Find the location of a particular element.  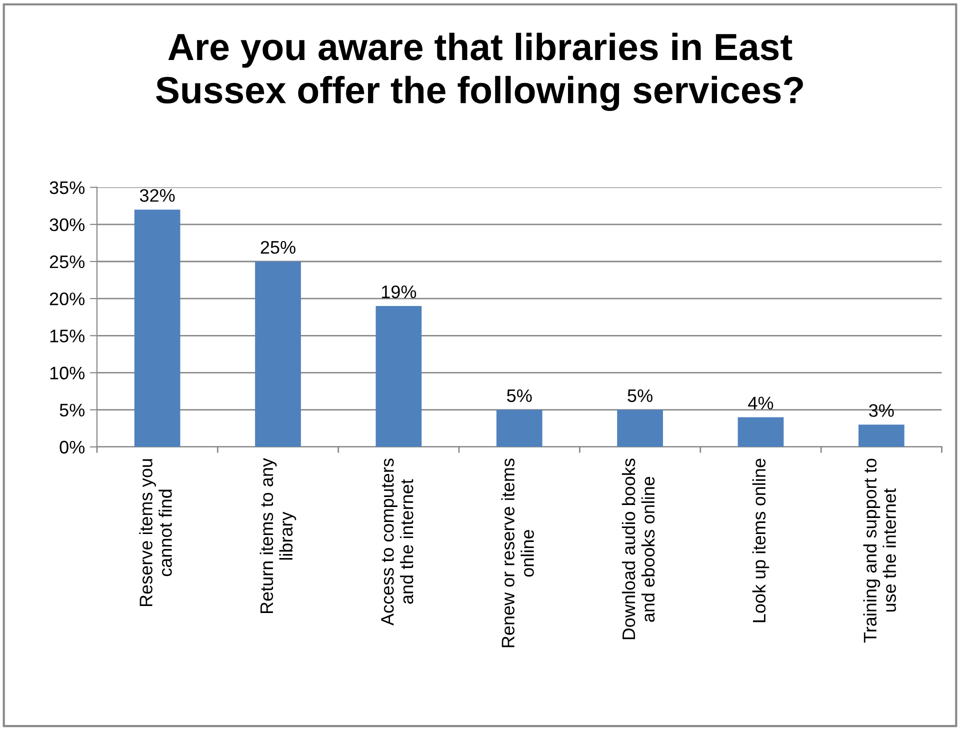

y-tick-label: 30% is located at coordinates (67, 225).